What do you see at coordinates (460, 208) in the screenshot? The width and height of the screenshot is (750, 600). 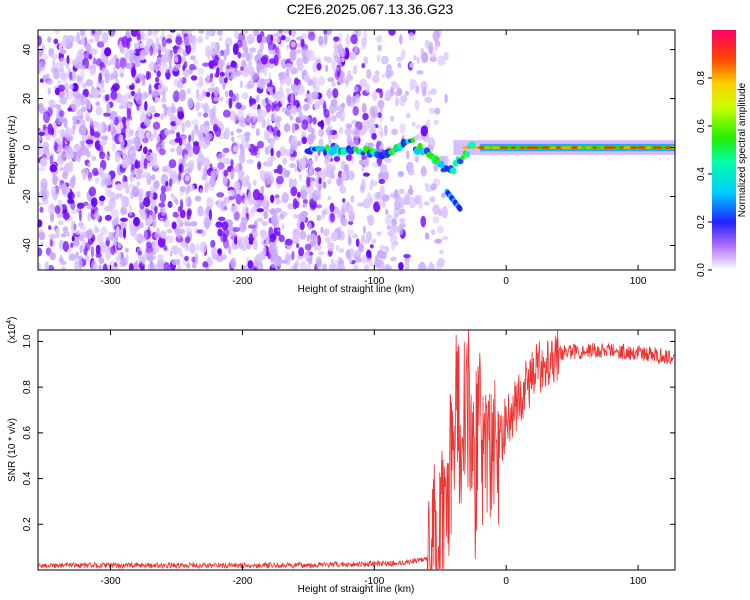 I see `secondary-branch-blob` at bounding box center [460, 208].